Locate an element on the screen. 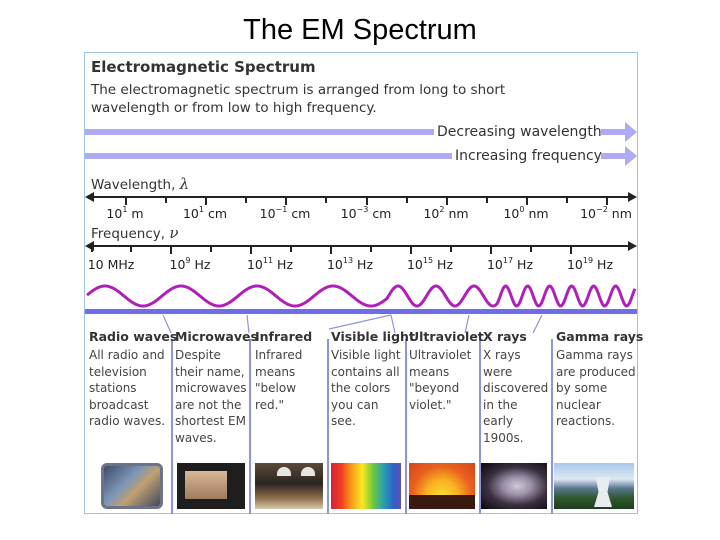  lambda-symbol: λ is located at coordinates (184, 184).